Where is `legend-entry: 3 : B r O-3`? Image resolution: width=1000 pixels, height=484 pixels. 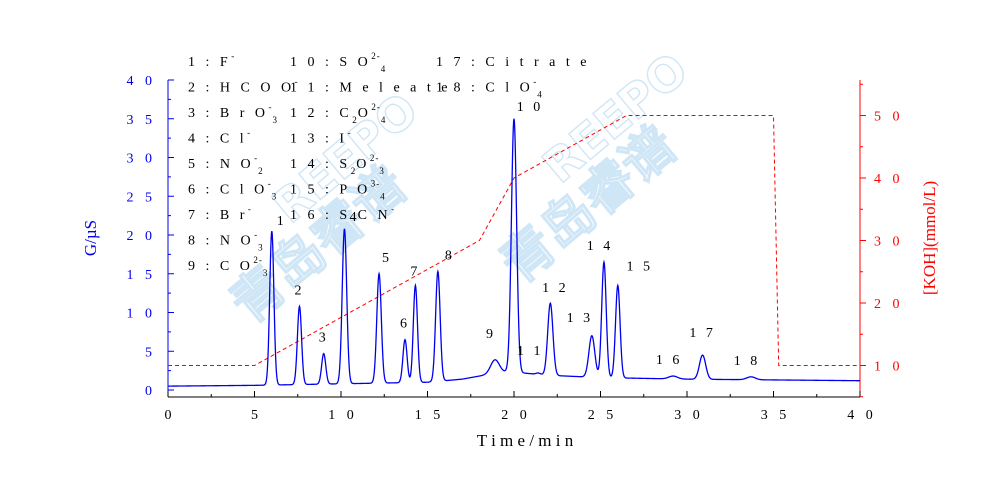
legend-entry: 3 : B r O-3 is located at coordinates (233, 113).